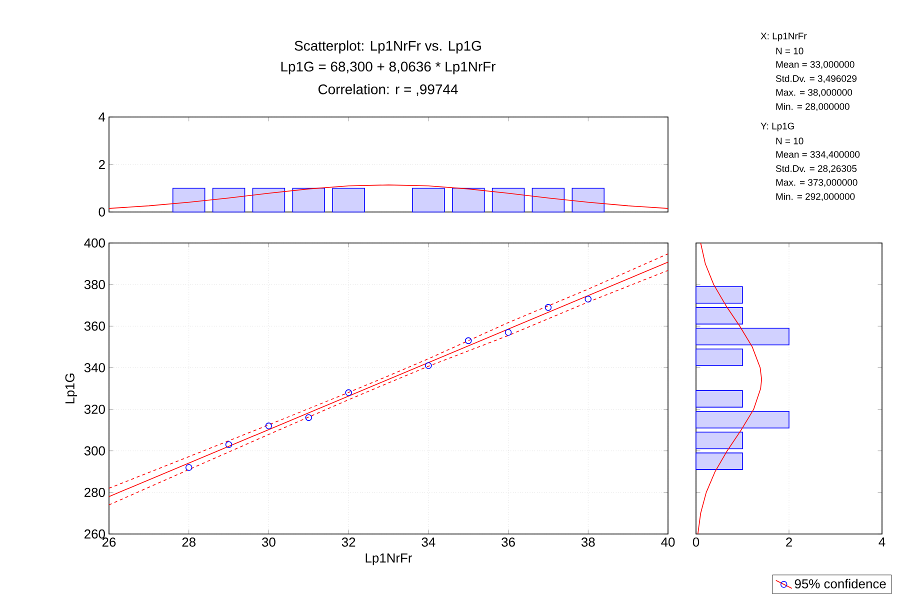 This screenshot has width=920, height=615. I want to click on text: Max. = 373,000000, so click(817, 183).